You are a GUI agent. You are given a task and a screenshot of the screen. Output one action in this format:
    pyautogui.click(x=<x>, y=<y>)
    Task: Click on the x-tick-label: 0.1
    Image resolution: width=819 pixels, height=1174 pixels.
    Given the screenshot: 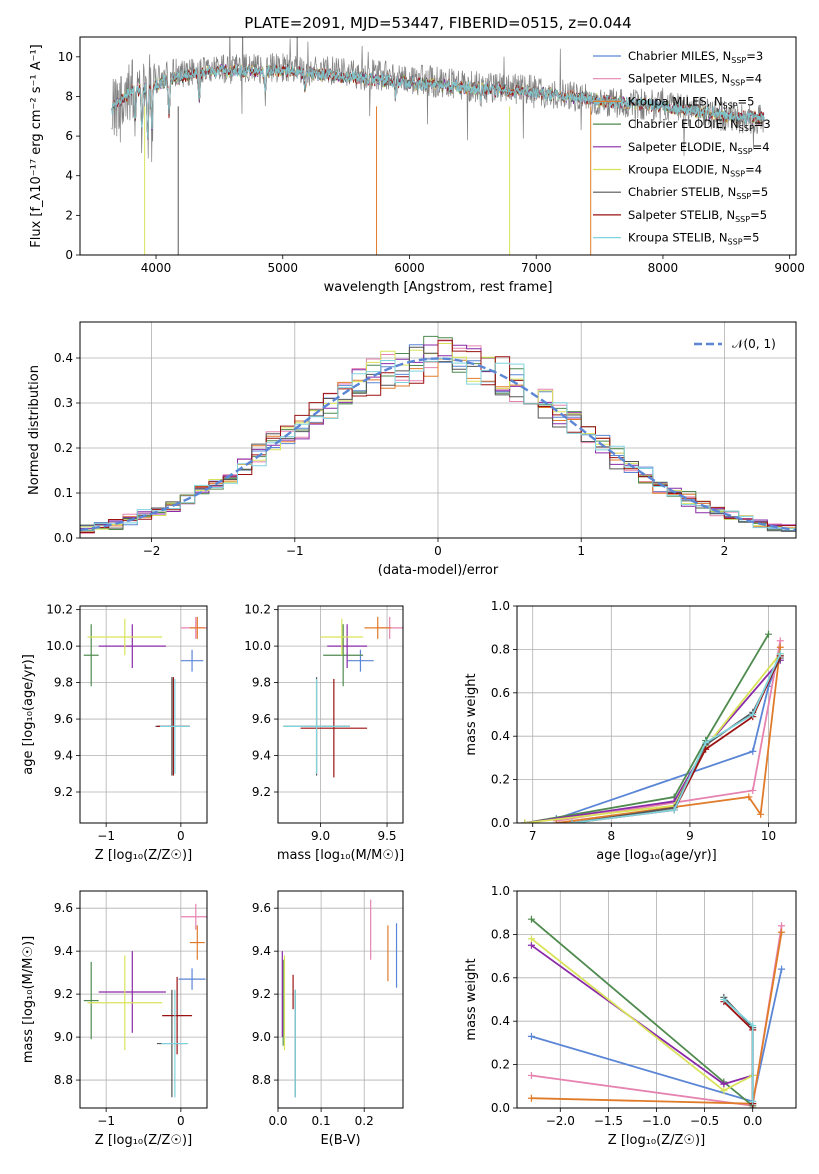 What is the action you would take?
    pyautogui.click(x=321, y=1121)
    